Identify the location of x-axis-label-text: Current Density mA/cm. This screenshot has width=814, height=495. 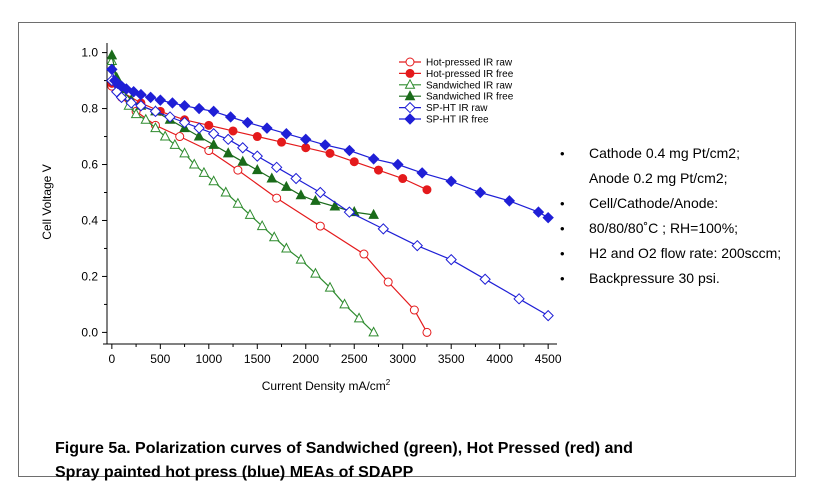
(324, 386).